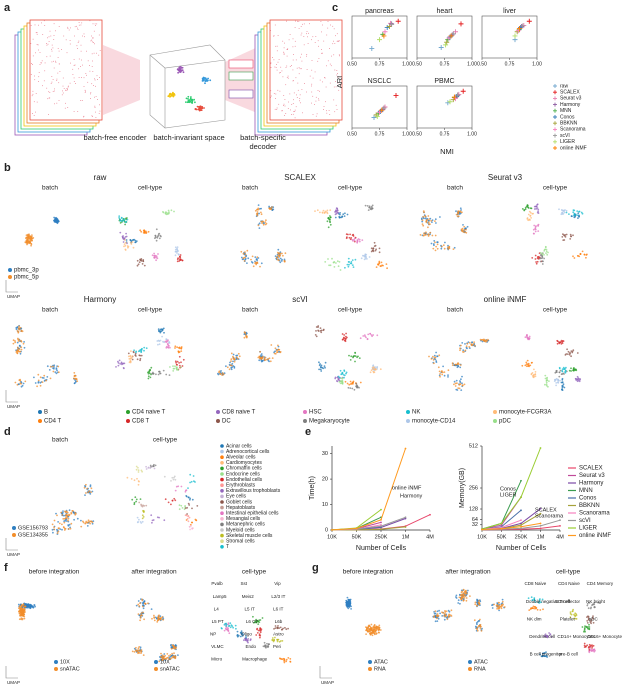  What do you see at coordinates (305, 412) in the screenshot?
I see `legend-dot` at bounding box center [305, 412].